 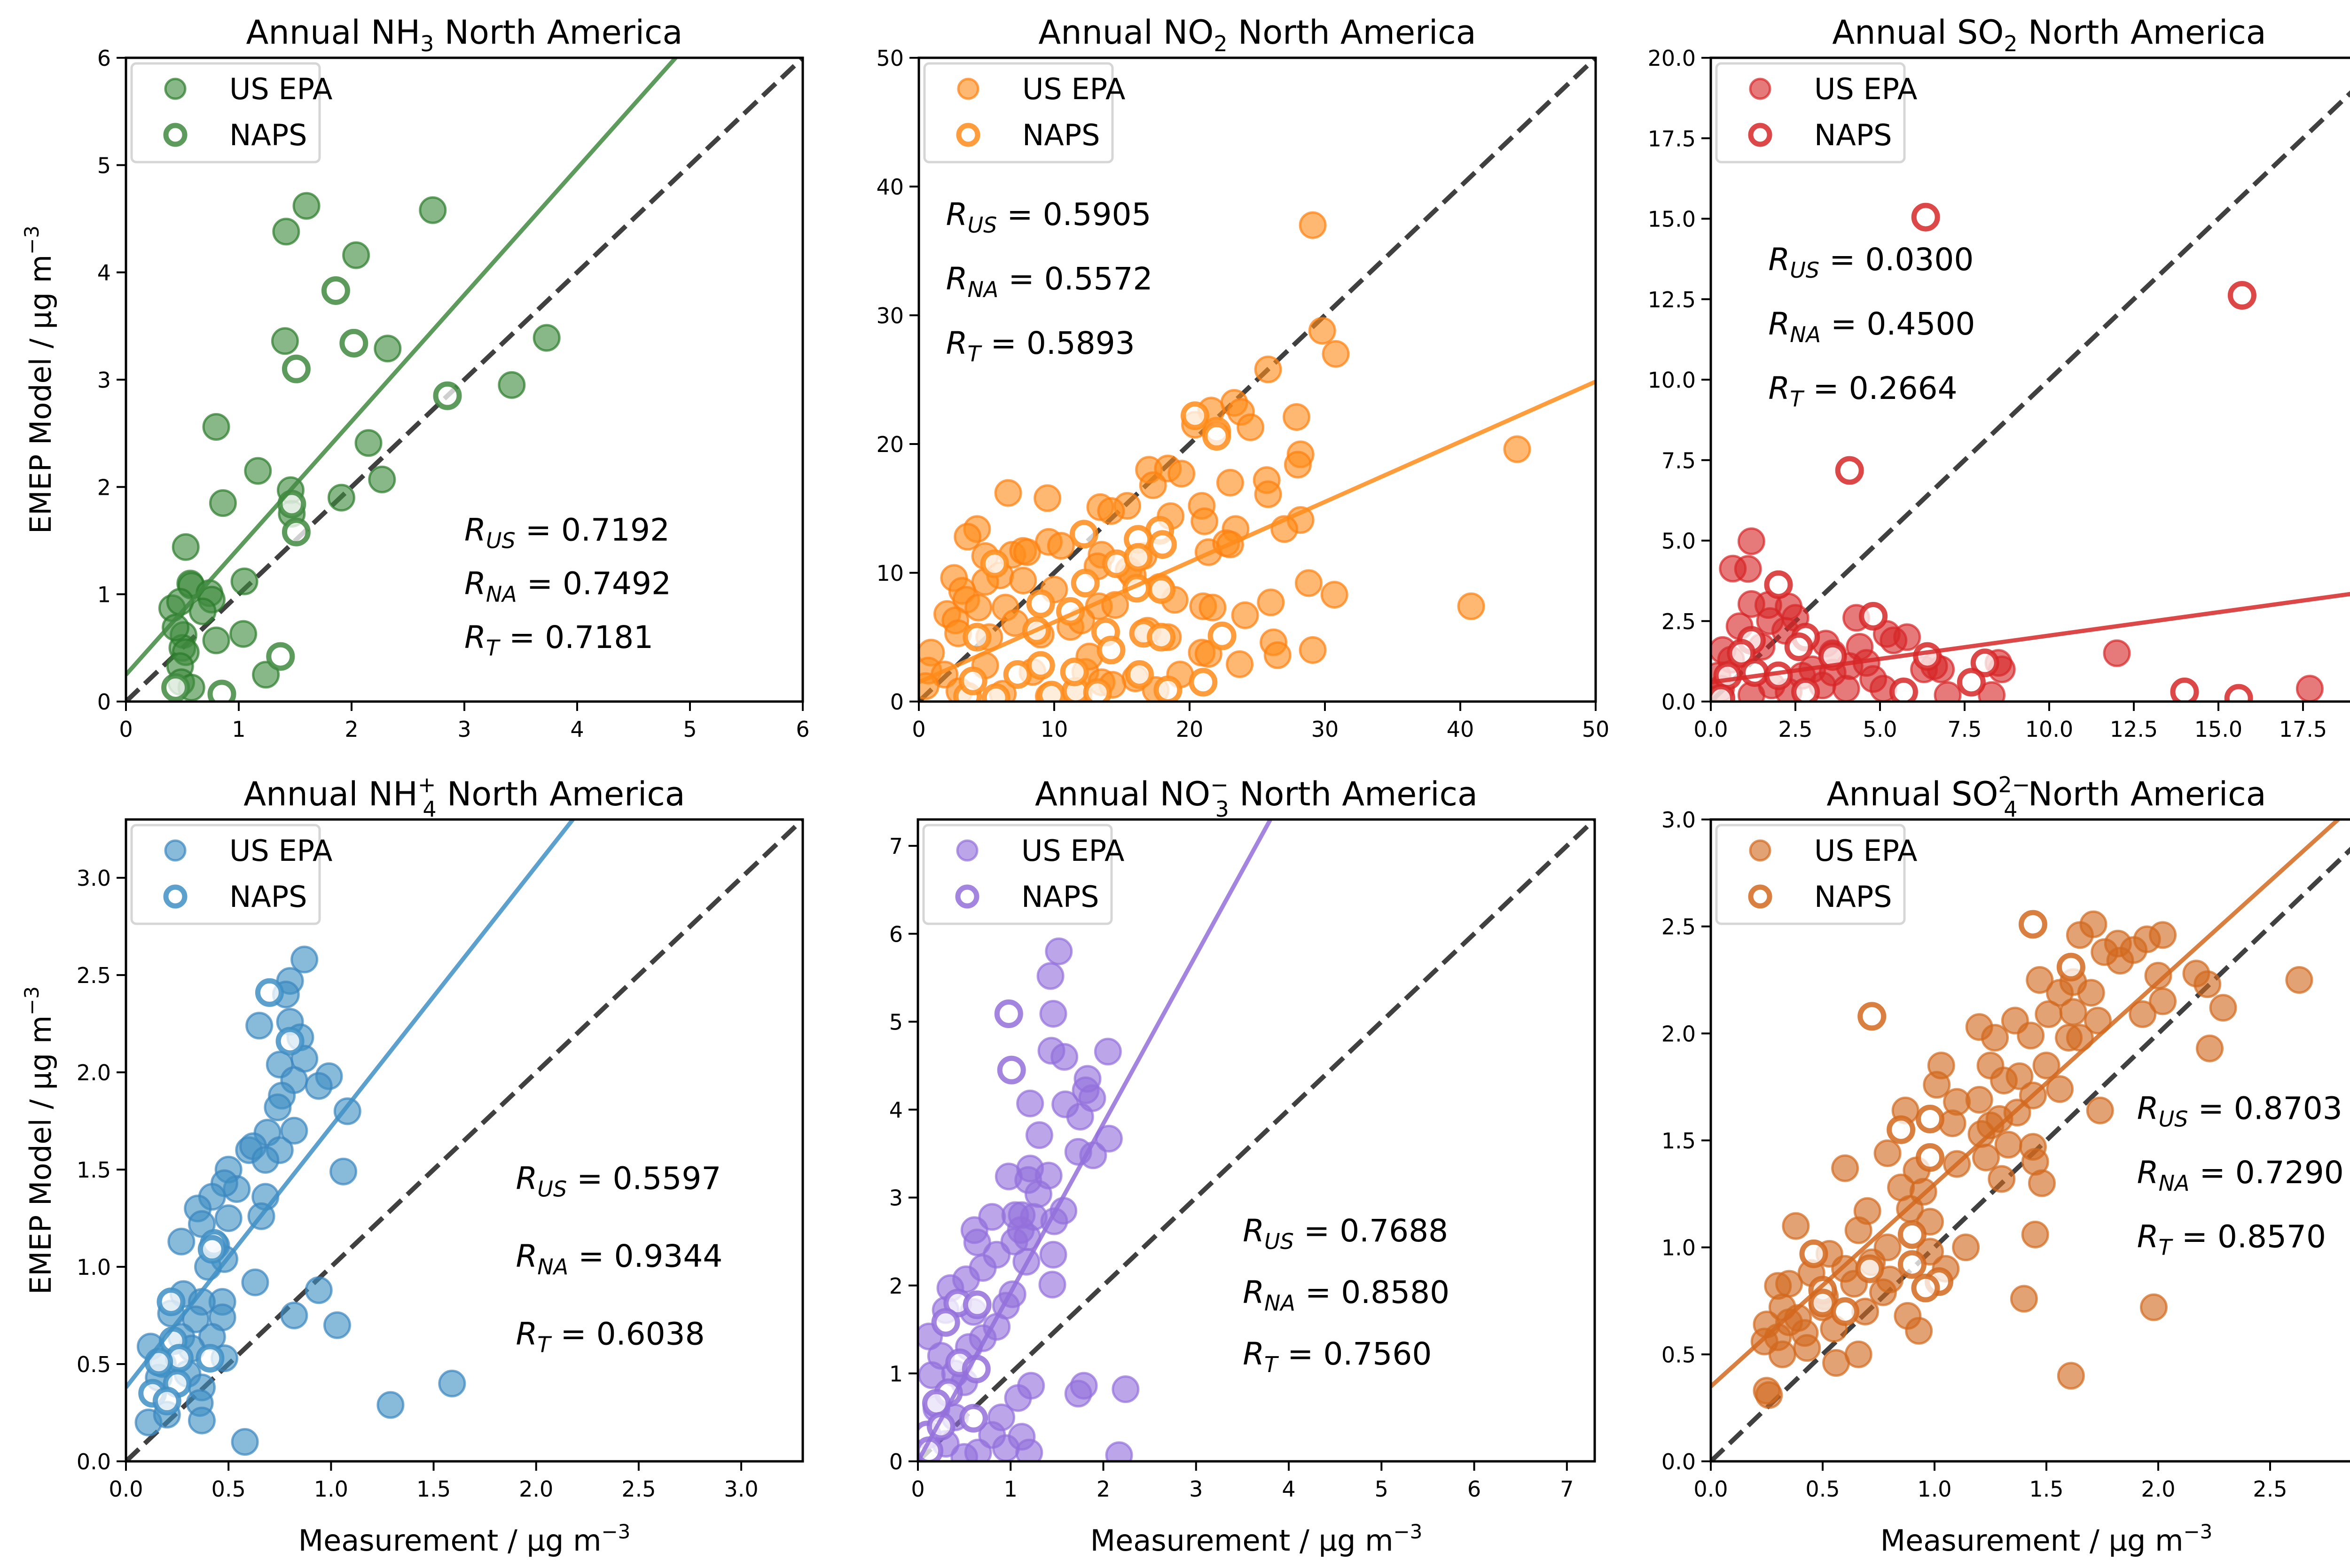 What do you see at coordinates (1822, 1489) in the screenshot?
I see `x-tick-label: 0.5` at bounding box center [1822, 1489].